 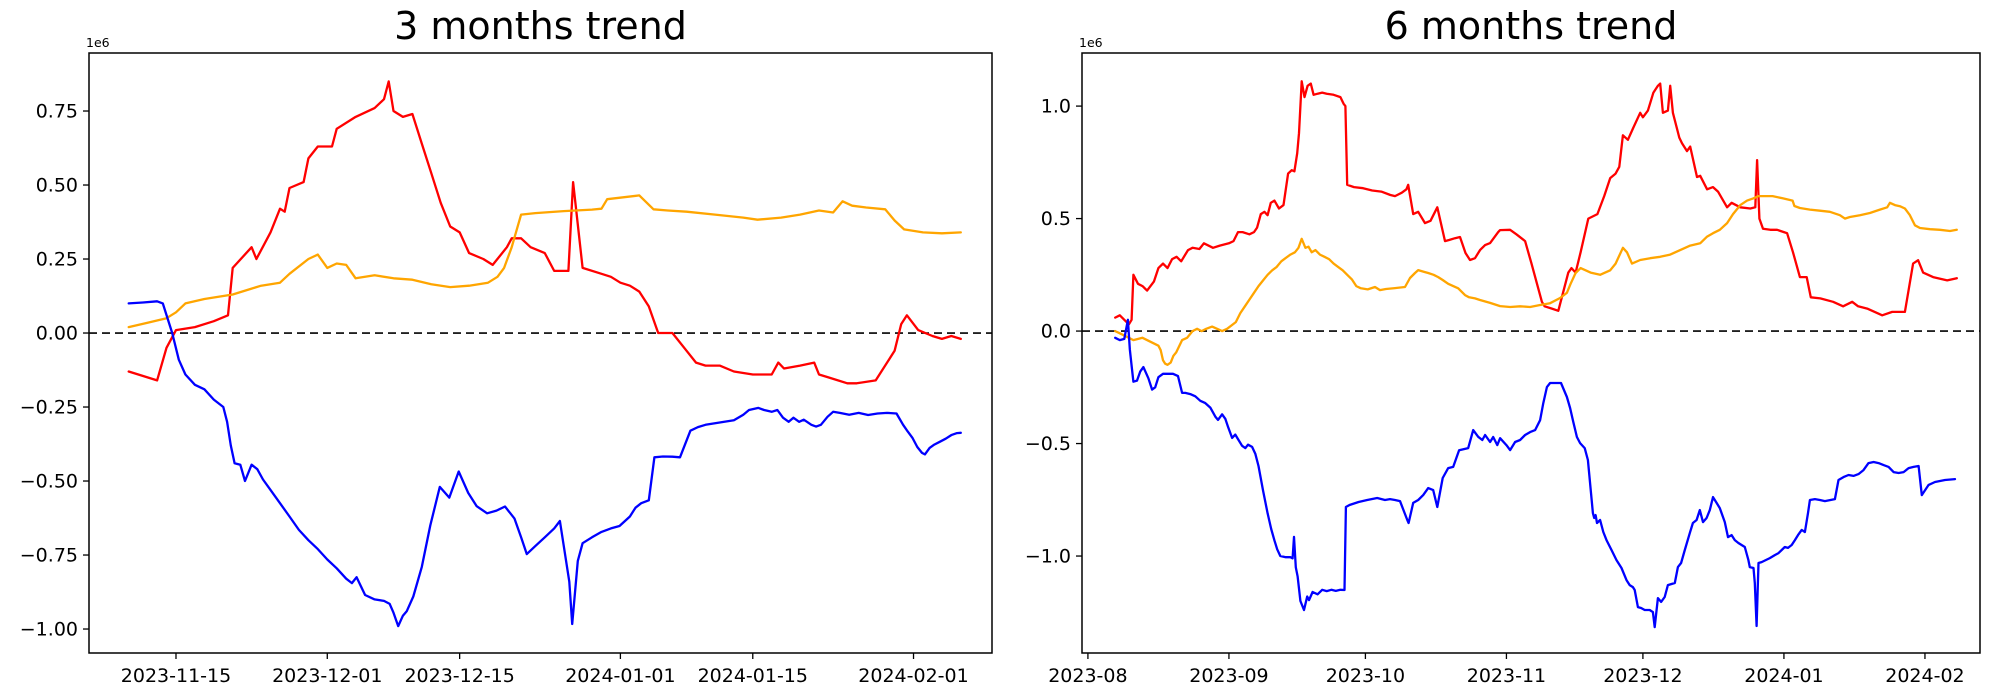 What do you see at coordinates (1365, 676) in the screenshot?
I see `x-tick-label: 2023-10` at bounding box center [1365, 676].